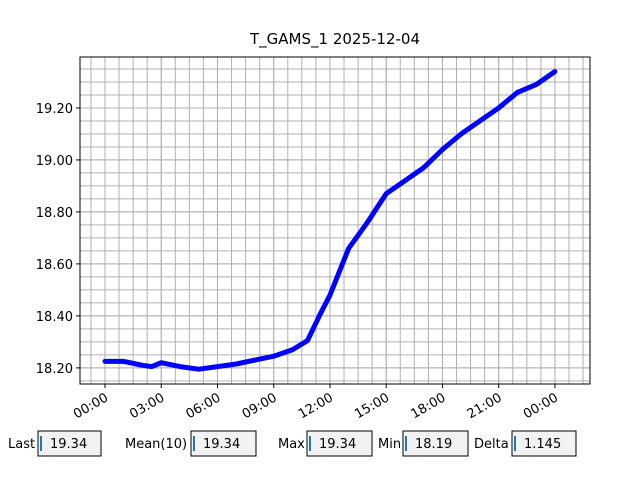  What do you see at coordinates (54, 369) in the screenshot?
I see `y-tick-label: 18.20` at bounding box center [54, 369].